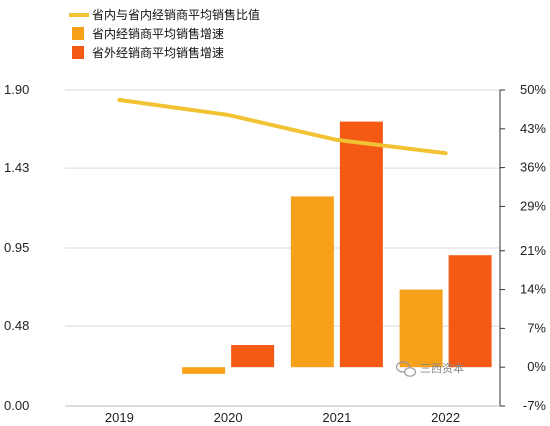 The width and height of the screenshot is (550, 426). What do you see at coordinates (533, 89) in the screenshot?
I see `right-tick-label: 50%` at bounding box center [533, 89].